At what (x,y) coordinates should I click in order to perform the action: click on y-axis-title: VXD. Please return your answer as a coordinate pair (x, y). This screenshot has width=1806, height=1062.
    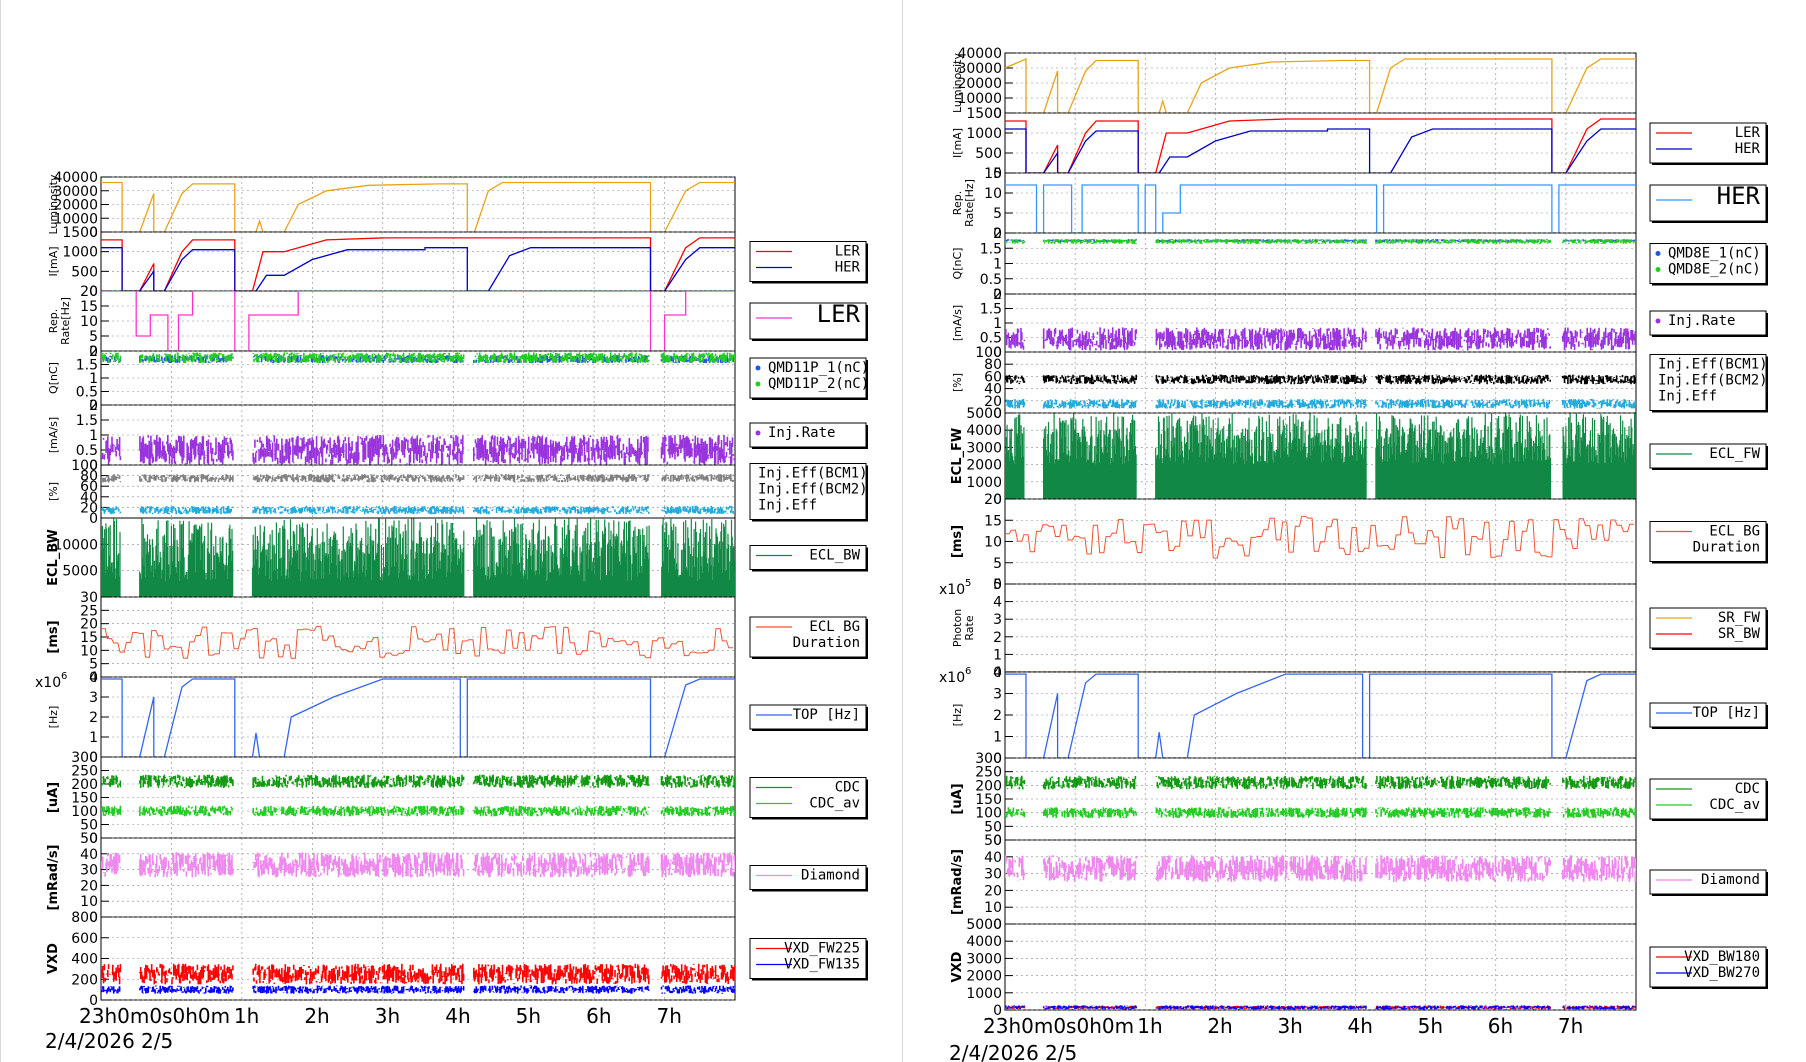
    Looking at the image, I should click on (53, 958).